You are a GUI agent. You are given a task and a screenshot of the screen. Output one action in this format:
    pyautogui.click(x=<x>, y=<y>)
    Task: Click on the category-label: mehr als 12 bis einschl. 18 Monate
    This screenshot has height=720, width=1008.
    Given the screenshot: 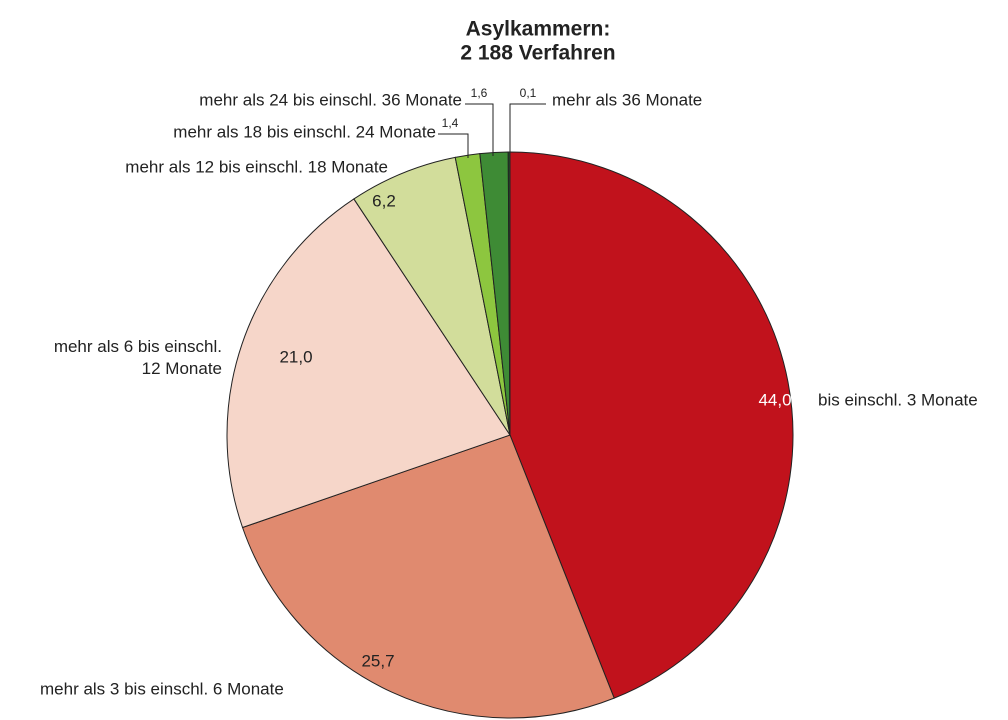 What is the action you would take?
    pyautogui.click(x=256, y=166)
    